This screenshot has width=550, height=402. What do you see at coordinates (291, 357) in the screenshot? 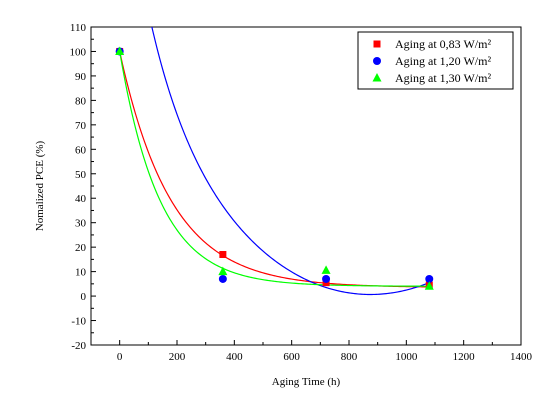
I see `x-tick-label: 600` at bounding box center [291, 357].